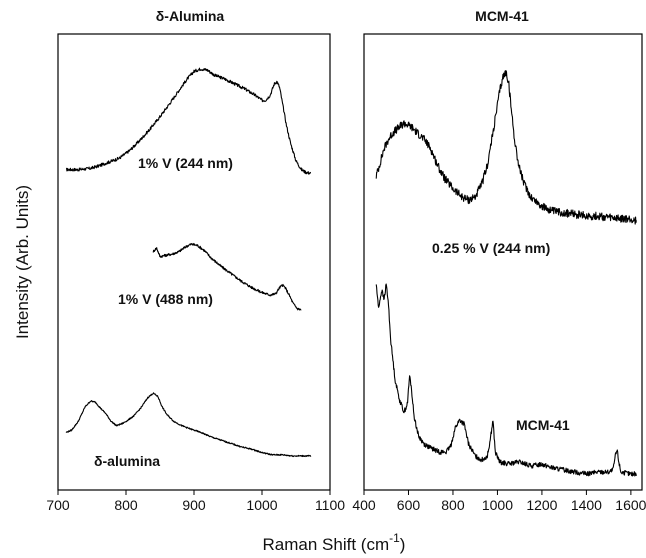 Image resolution: width=646 pixels, height=558 pixels. I want to click on series-line-mcm41, so click(506, 380).